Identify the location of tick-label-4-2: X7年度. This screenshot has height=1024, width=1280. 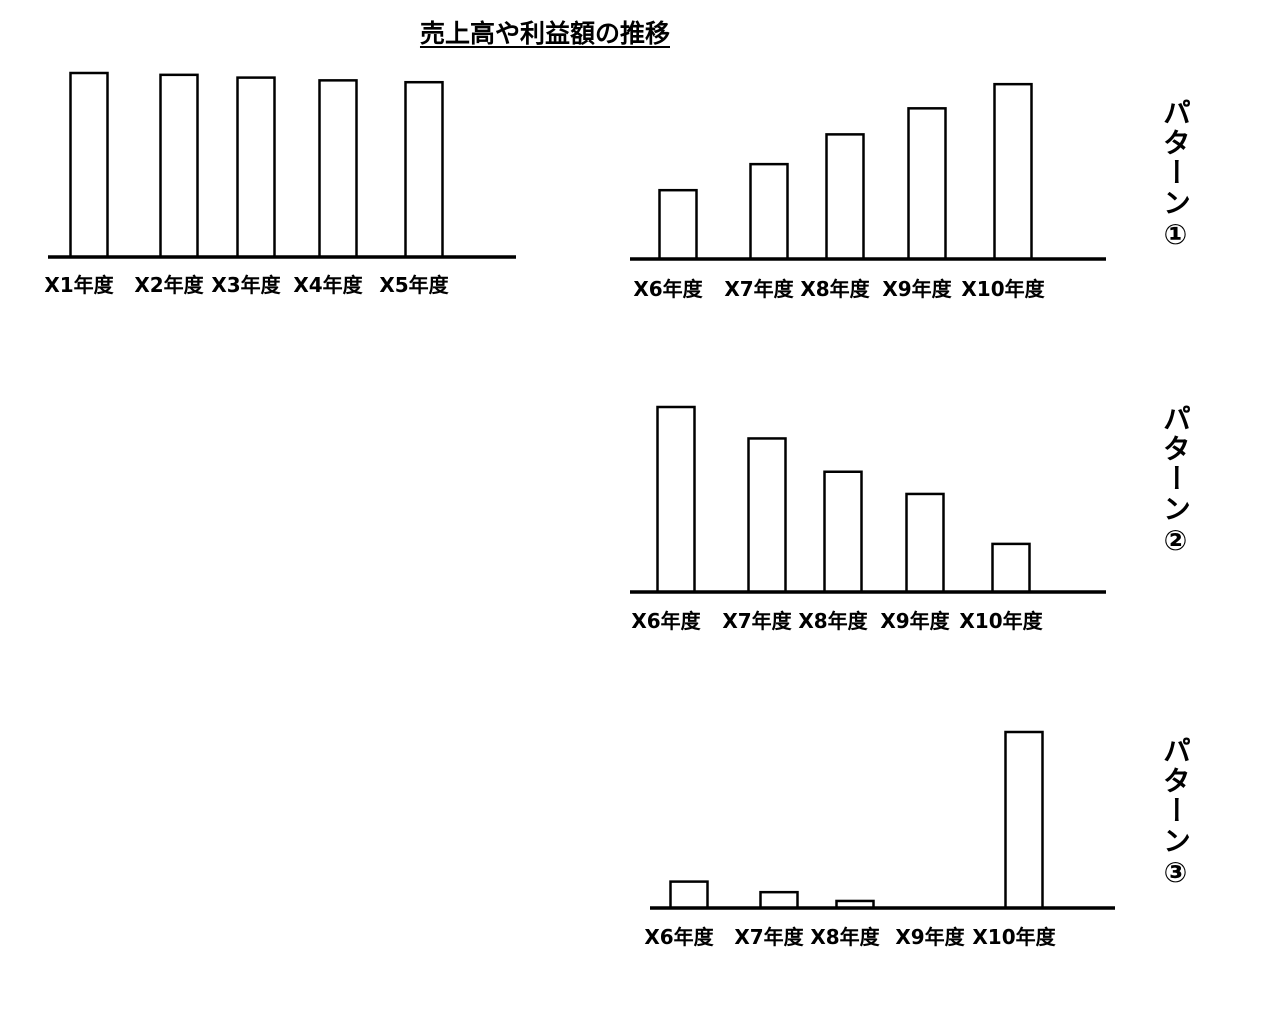
(769, 937).